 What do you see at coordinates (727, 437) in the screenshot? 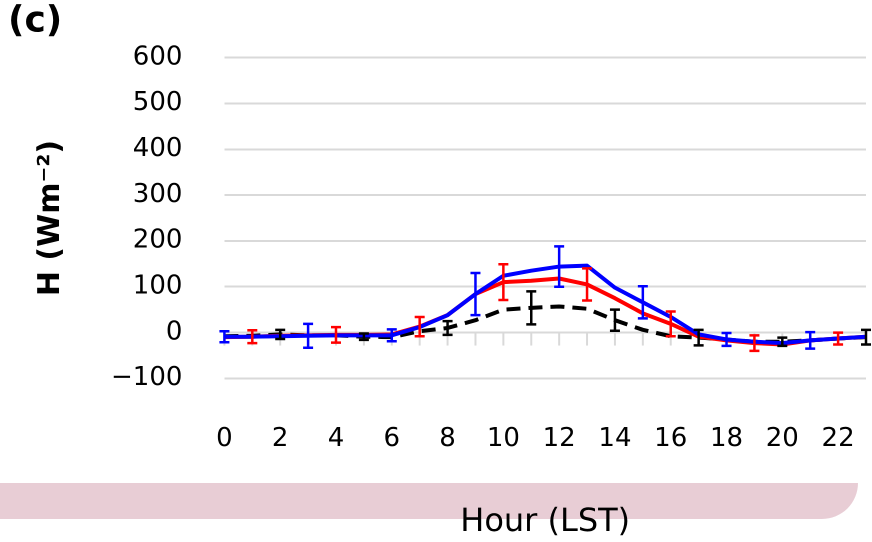
I see `x-tick-label: 18` at bounding box center [727, 437].